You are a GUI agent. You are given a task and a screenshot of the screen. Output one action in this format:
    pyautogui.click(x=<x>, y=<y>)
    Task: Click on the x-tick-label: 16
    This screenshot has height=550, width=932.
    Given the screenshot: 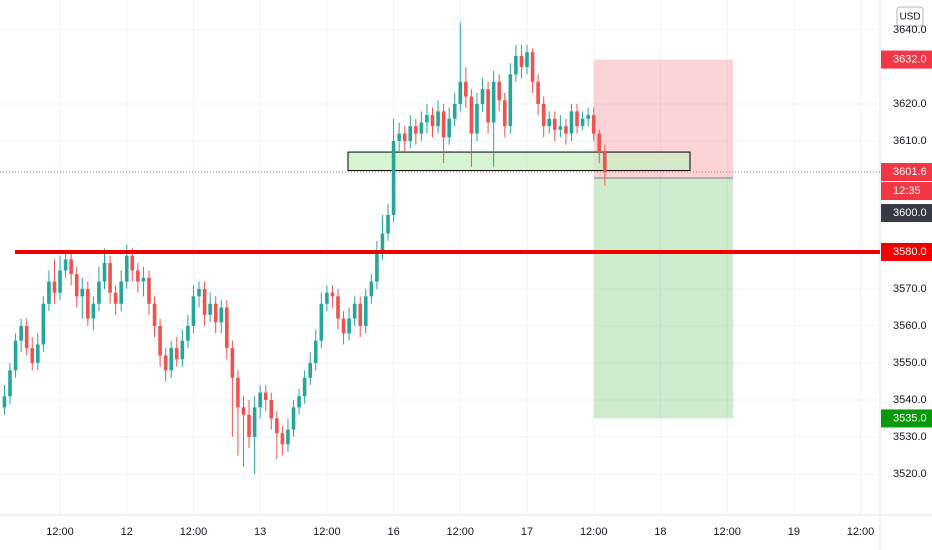 What is the action you would take?
    pyautogui.click(x=393, y=532)
    